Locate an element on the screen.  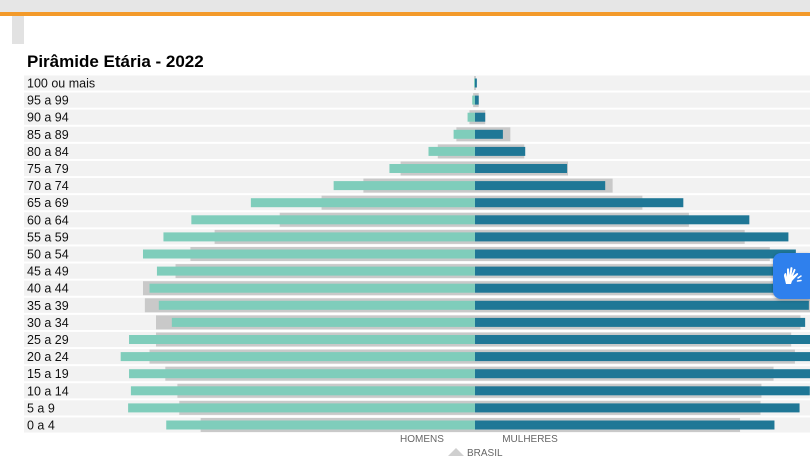
age-group-label: 10 a 14 is located at coordinates (48, 391).